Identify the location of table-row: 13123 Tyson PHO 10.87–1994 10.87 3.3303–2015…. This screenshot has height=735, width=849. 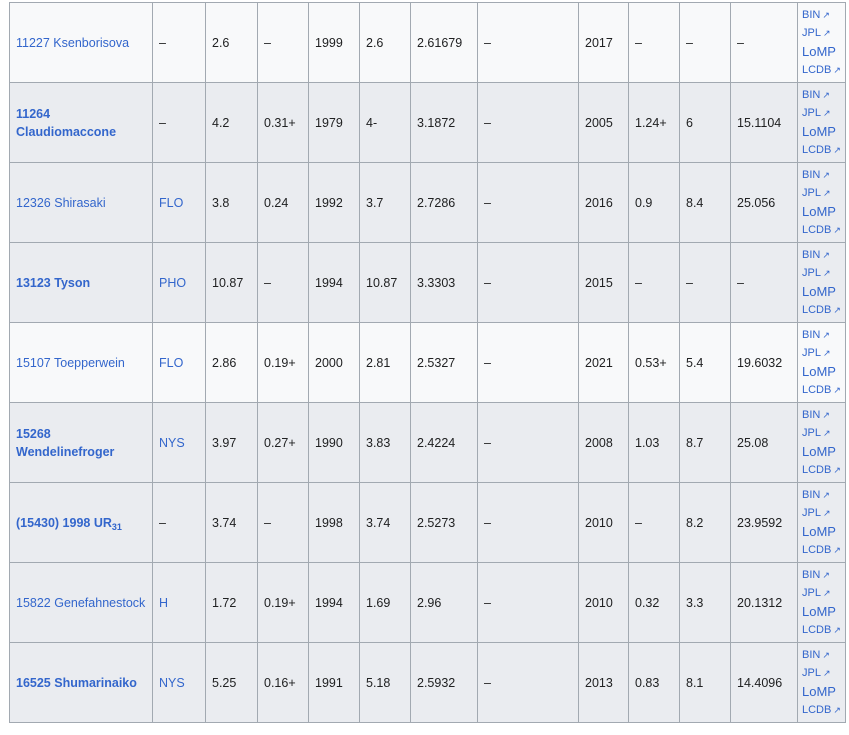
(427, 282).